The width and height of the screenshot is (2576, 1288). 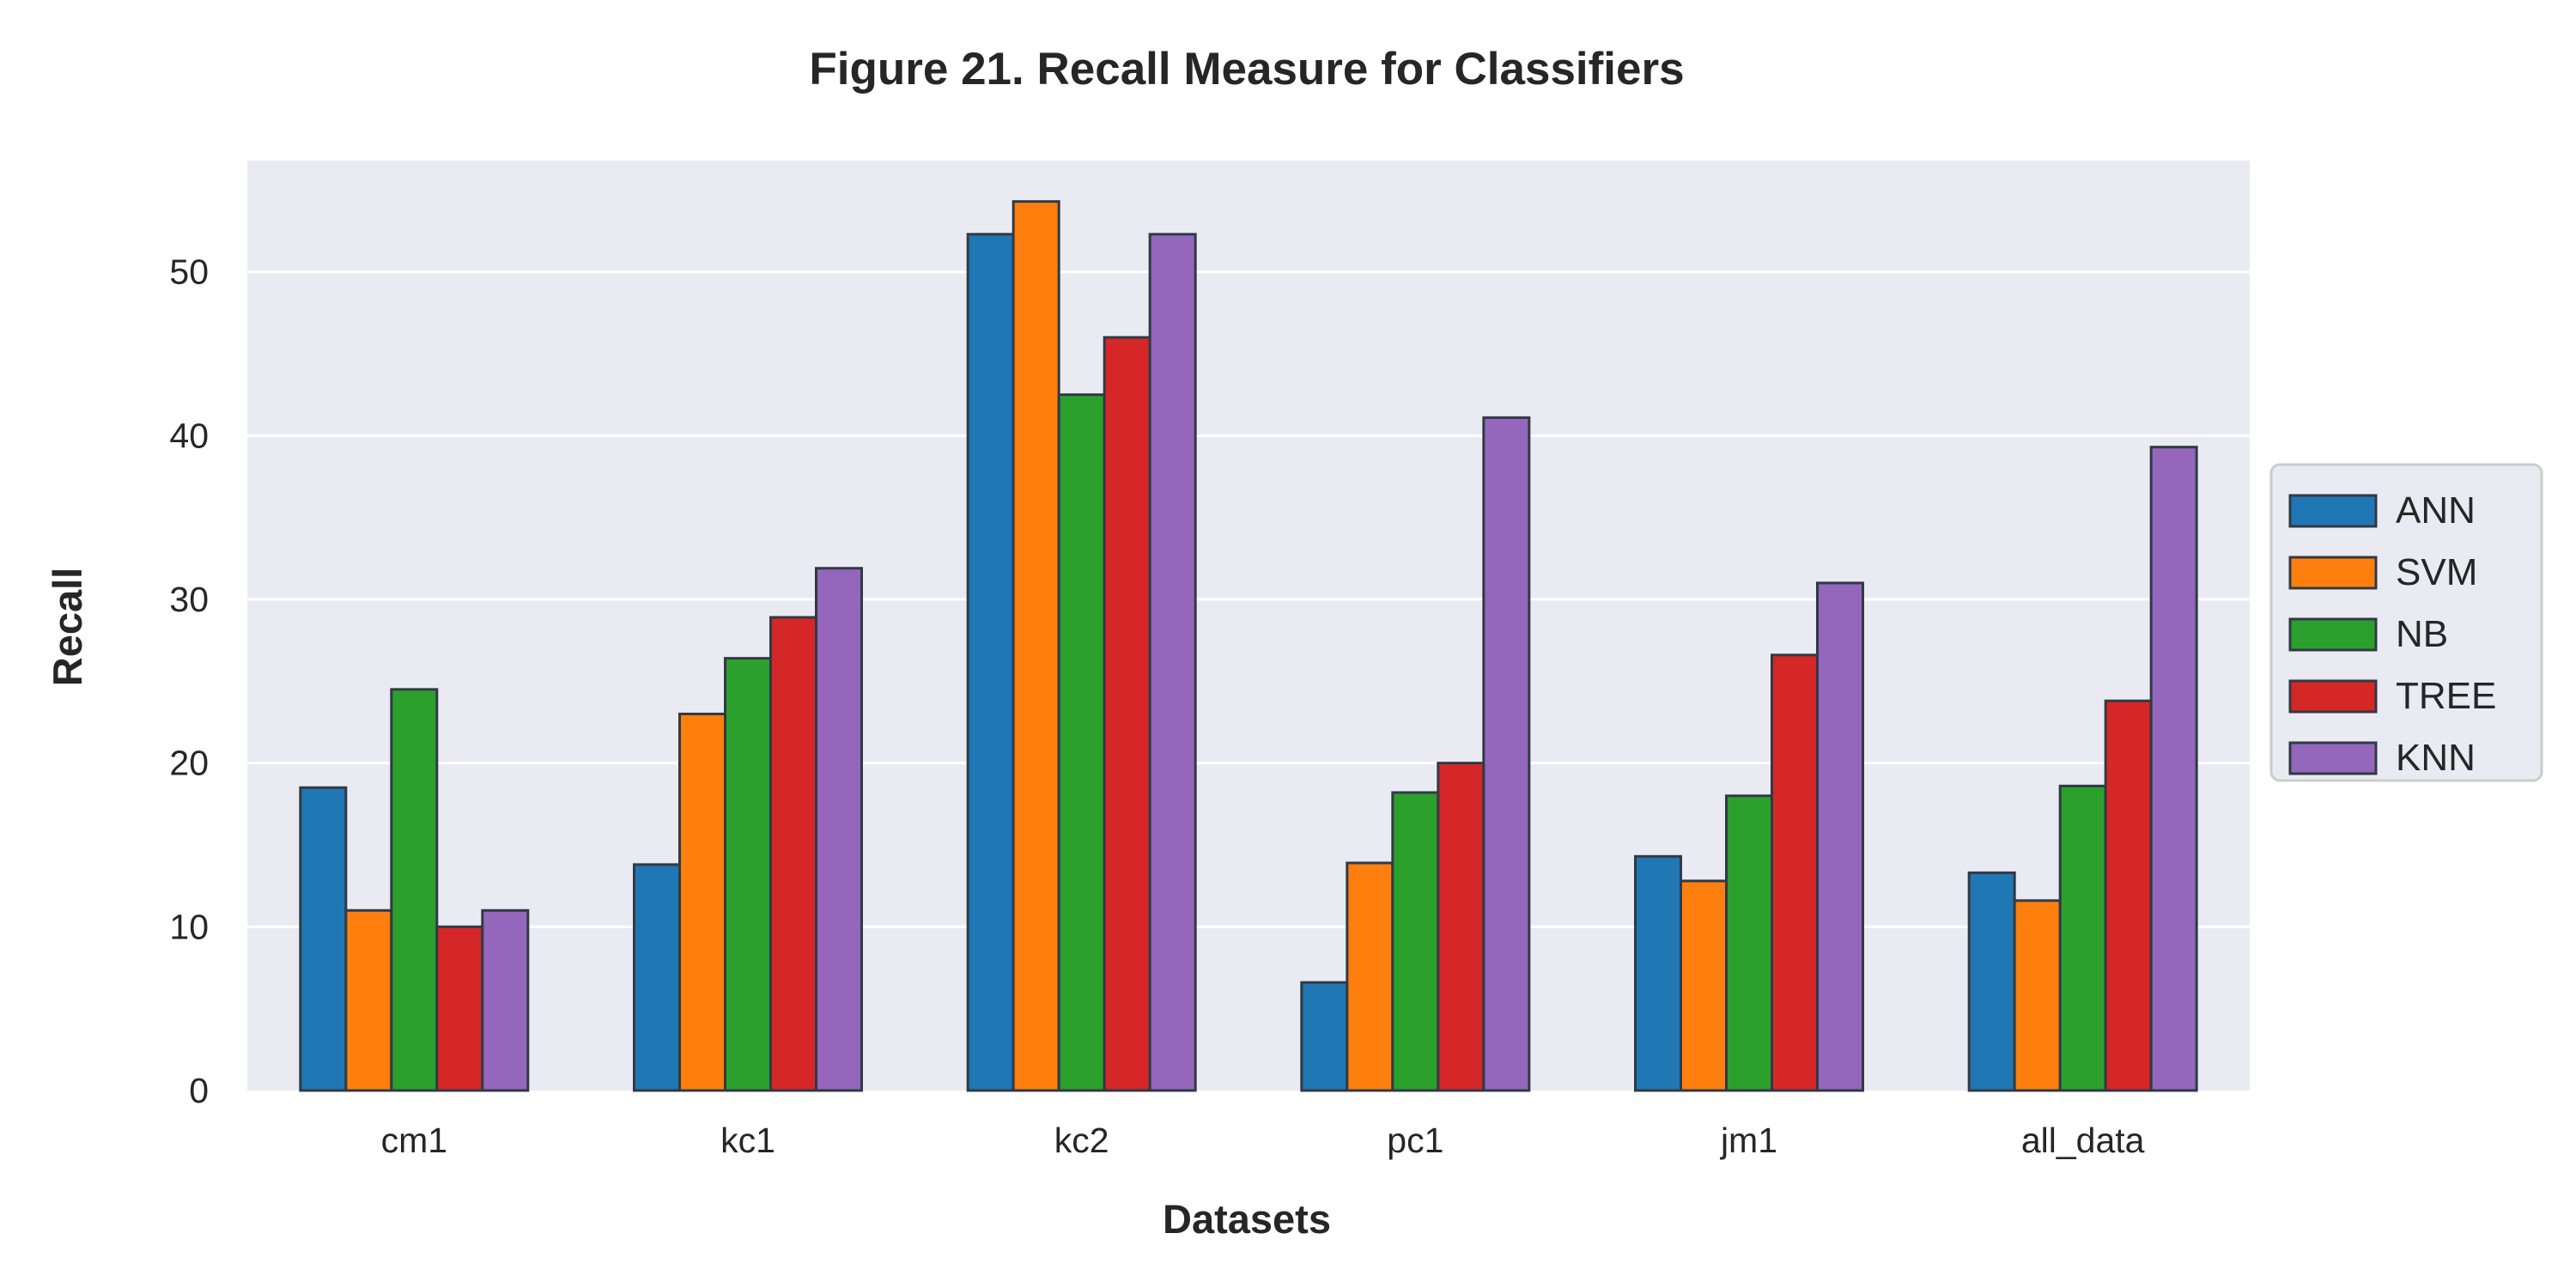 What do you see at coordinates (189, 764) in the screenshot?
I see `y-tick-label: 20` at bounding box center [189, 764].